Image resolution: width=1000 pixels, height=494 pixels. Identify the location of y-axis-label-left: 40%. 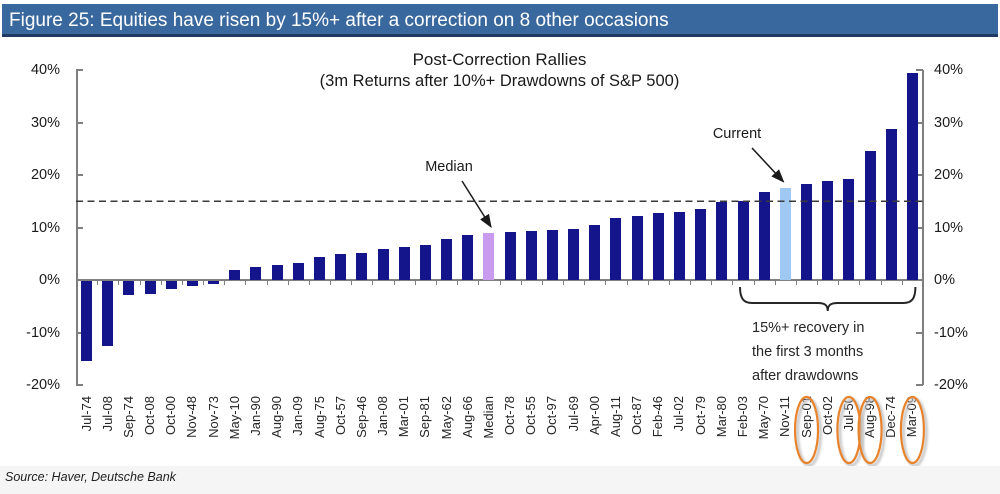
(45, 70).